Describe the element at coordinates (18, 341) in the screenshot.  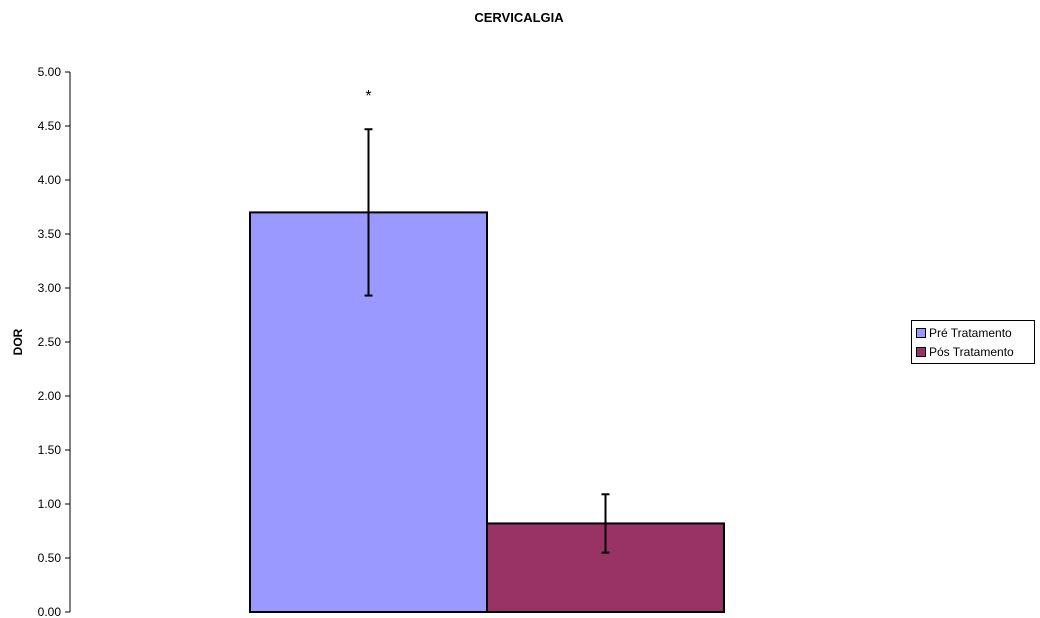
I see `y-axis-label: DOR` at that location.